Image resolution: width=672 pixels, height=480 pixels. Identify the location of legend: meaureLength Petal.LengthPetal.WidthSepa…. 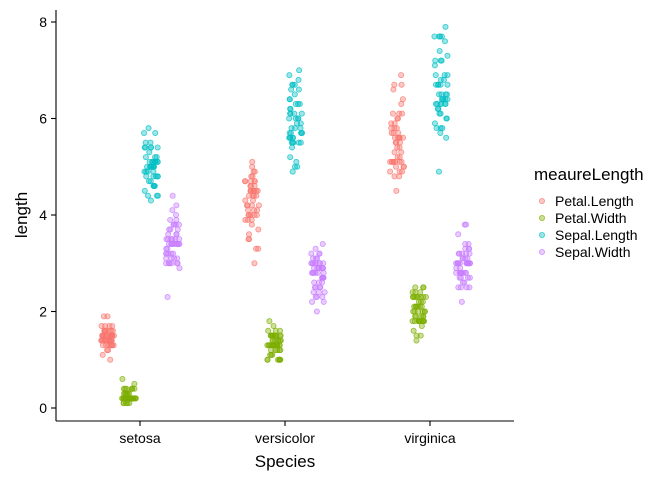
(589, 212).